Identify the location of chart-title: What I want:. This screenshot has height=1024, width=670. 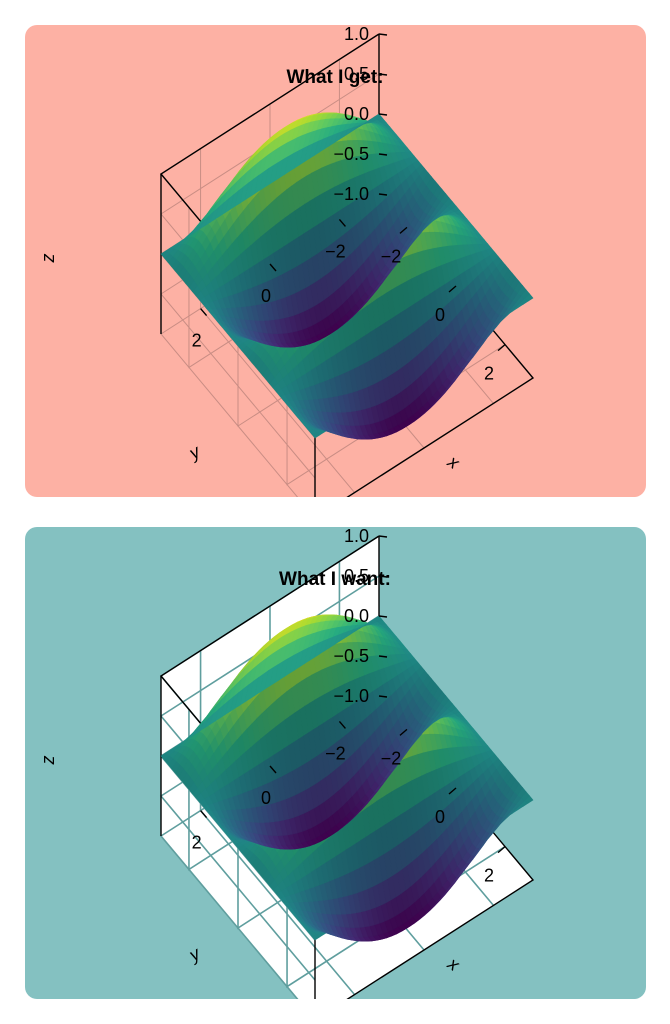
(335, 579).